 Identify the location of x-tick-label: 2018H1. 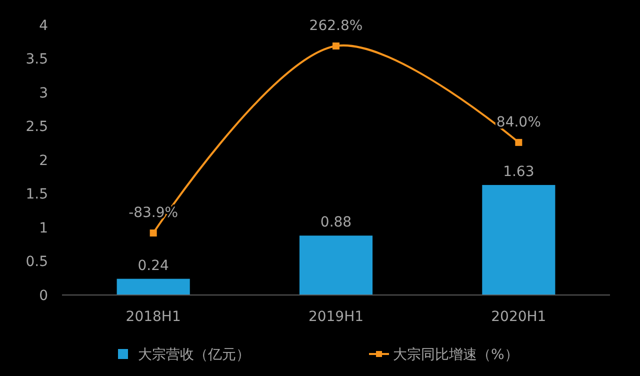
(153, 317).